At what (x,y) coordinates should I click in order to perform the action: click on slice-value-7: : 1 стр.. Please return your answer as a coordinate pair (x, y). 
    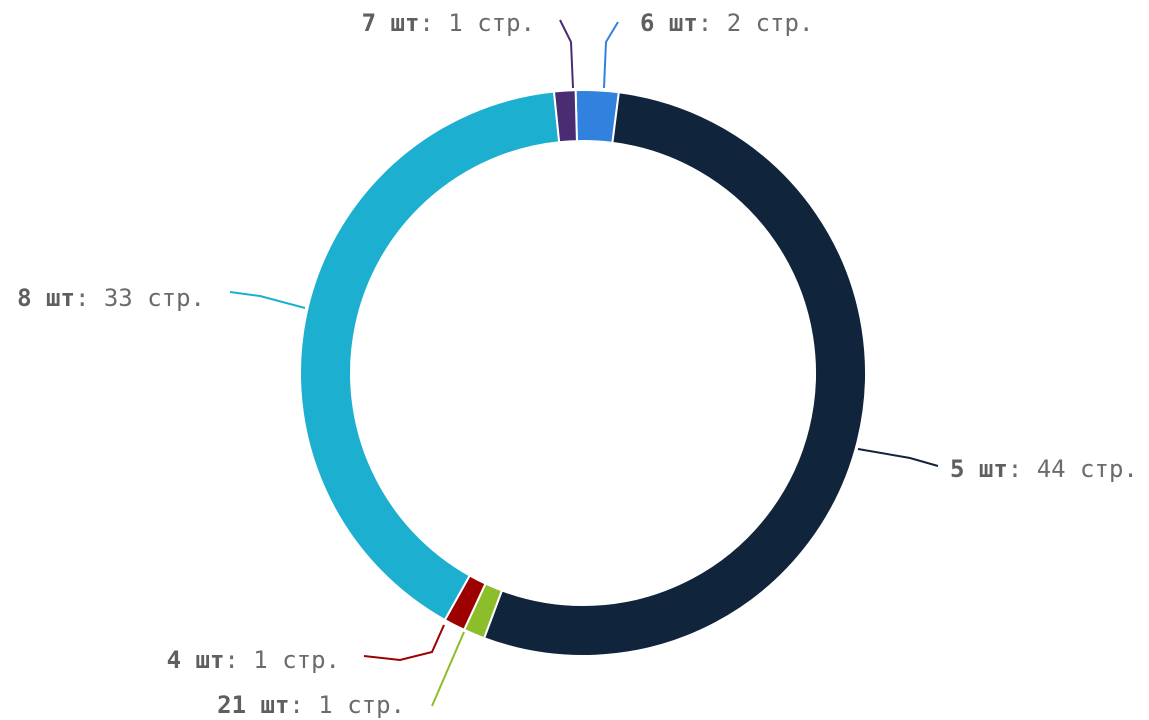
    Looking at the image, I should click on (477, 23).